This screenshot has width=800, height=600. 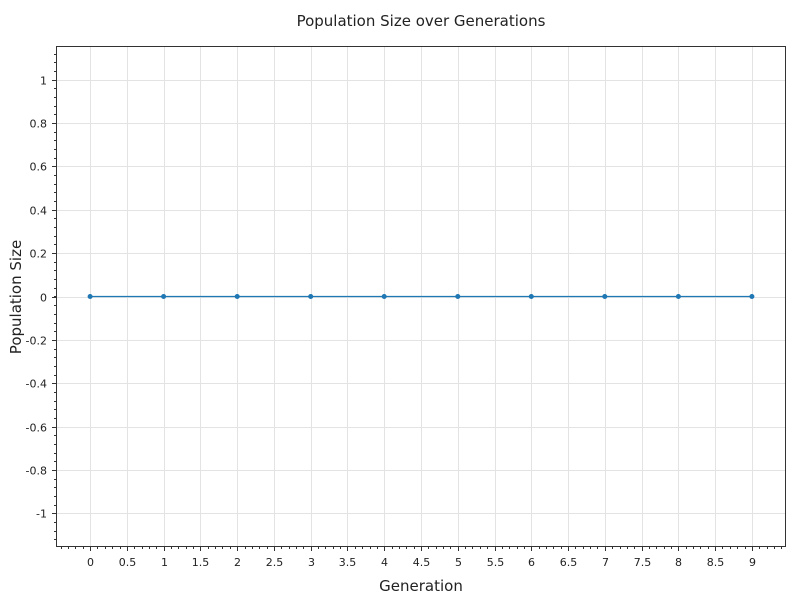 What do you see at coordinates (128, 562) in the screenshot?
I see `x-tick-label: 0.5` at bounding box center [128, 562].